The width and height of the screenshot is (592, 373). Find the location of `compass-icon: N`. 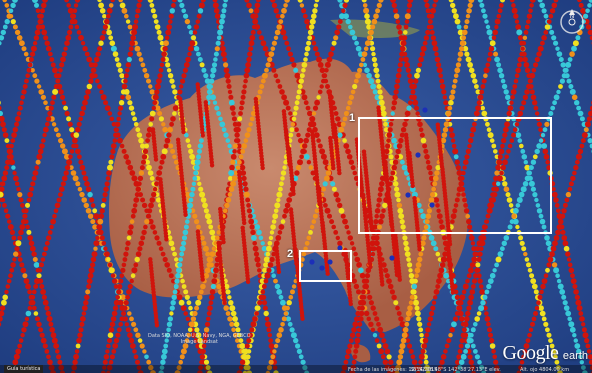

compass-icon: N is located at coordinates (572, 23).